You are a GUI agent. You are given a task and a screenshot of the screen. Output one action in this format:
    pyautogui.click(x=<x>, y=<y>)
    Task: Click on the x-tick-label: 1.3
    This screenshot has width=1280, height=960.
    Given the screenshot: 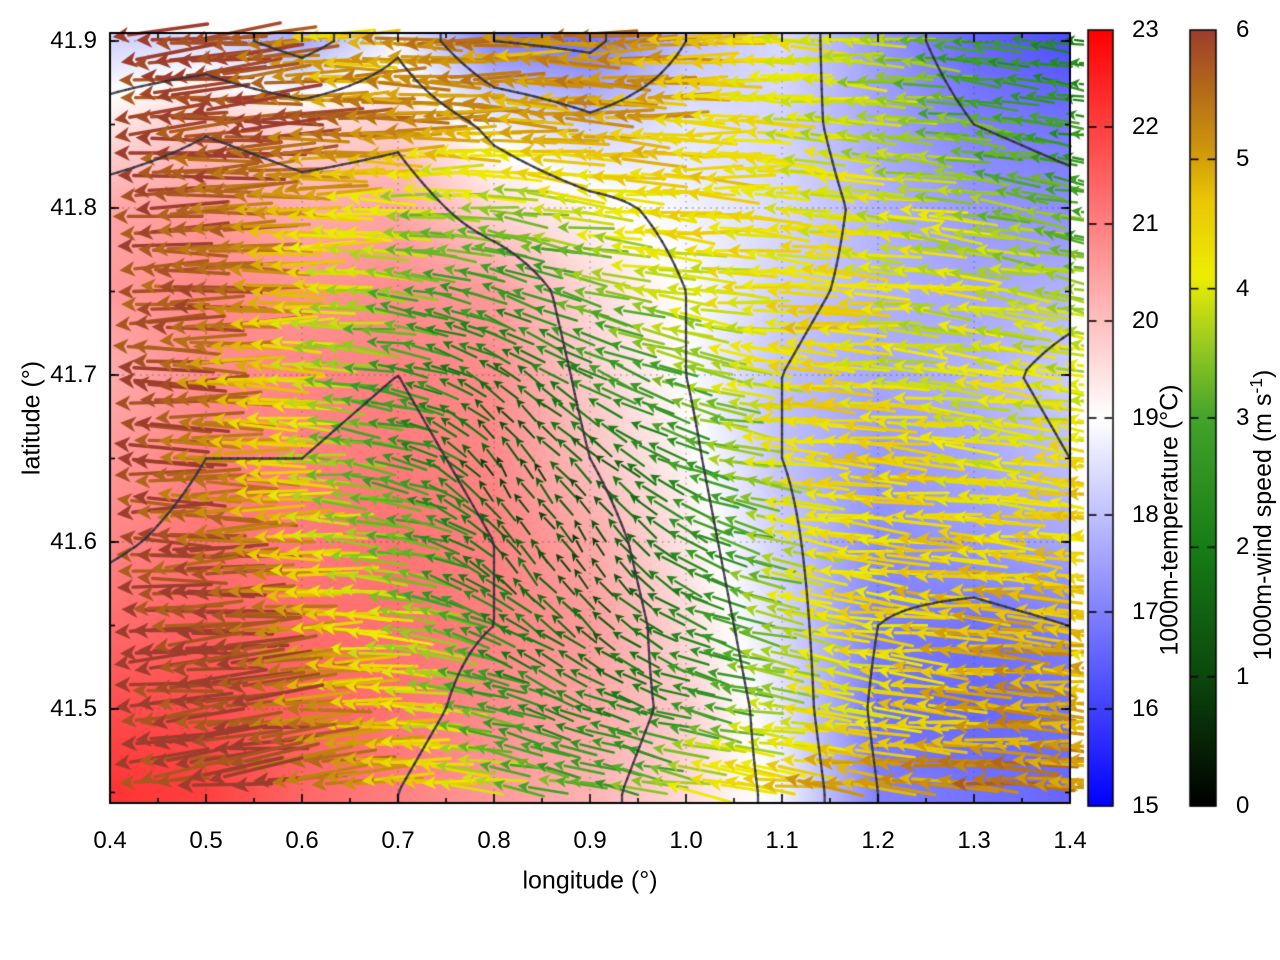 What is the action you would take?
    pyautogui.click(x=974, y=840)
    